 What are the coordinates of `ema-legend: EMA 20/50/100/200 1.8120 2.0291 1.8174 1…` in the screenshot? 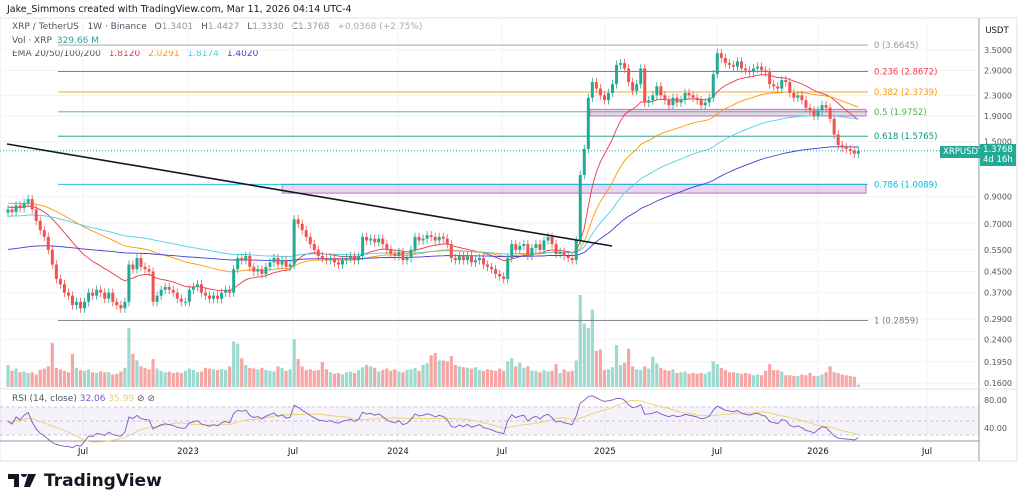 It's located at (137, 54).